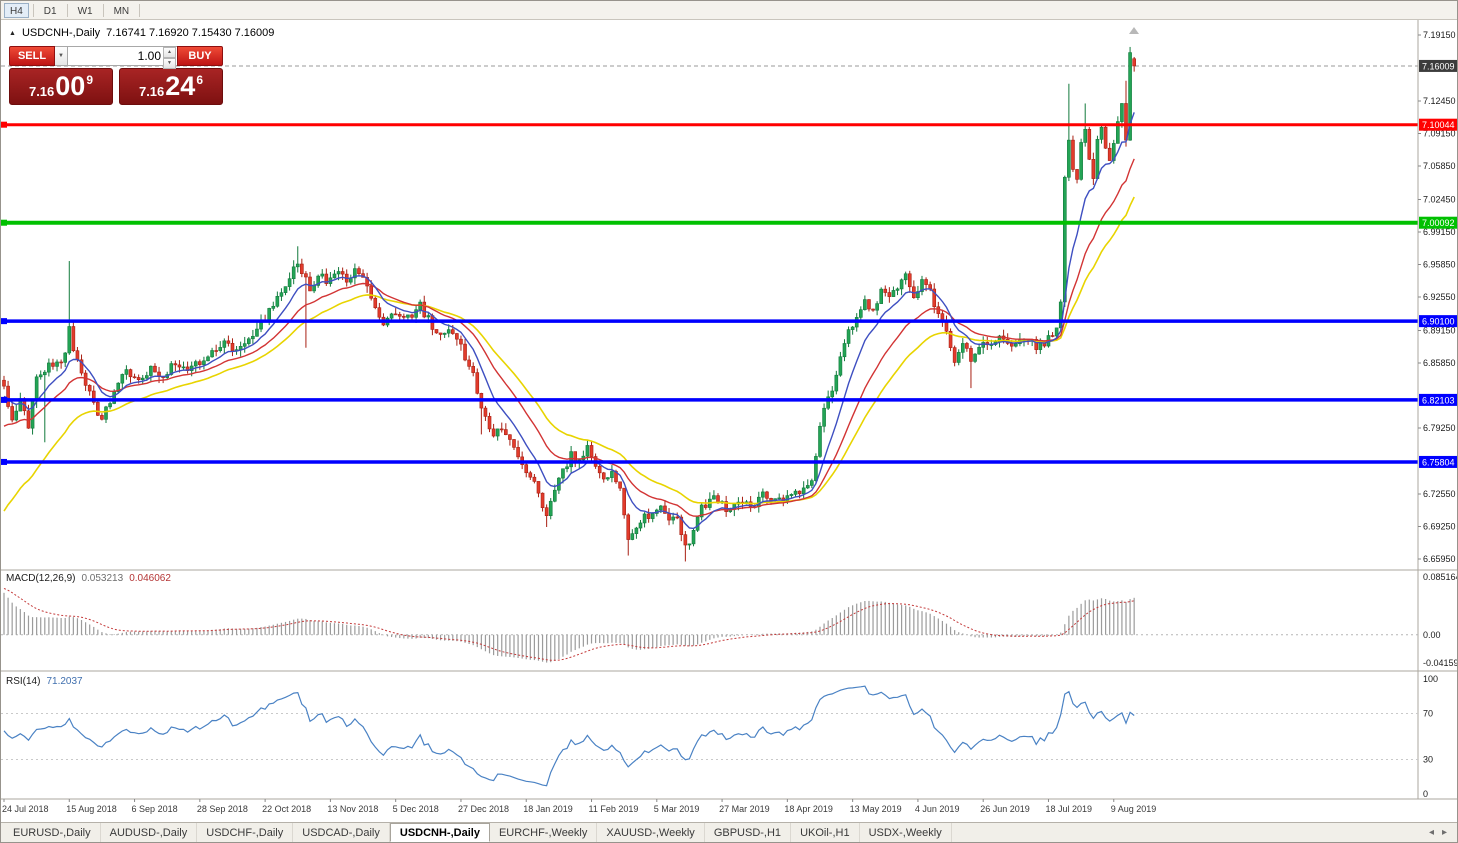 This screenshot has height=843, width=1458. I want to click on sell-price-pips: 00, so click(70, 86).